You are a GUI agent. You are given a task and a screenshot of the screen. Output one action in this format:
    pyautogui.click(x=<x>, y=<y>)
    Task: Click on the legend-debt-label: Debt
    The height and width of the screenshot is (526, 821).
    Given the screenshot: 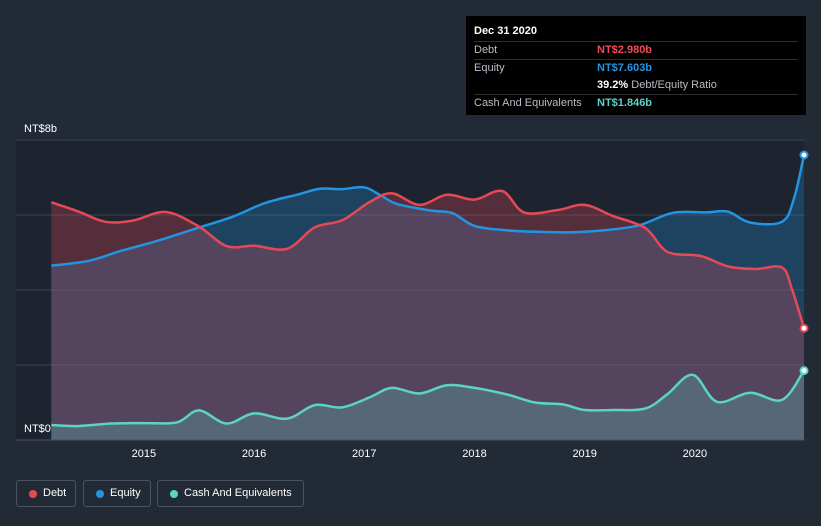 What is the action you would take?
    pyautogui.click(x=55, y=493)
    